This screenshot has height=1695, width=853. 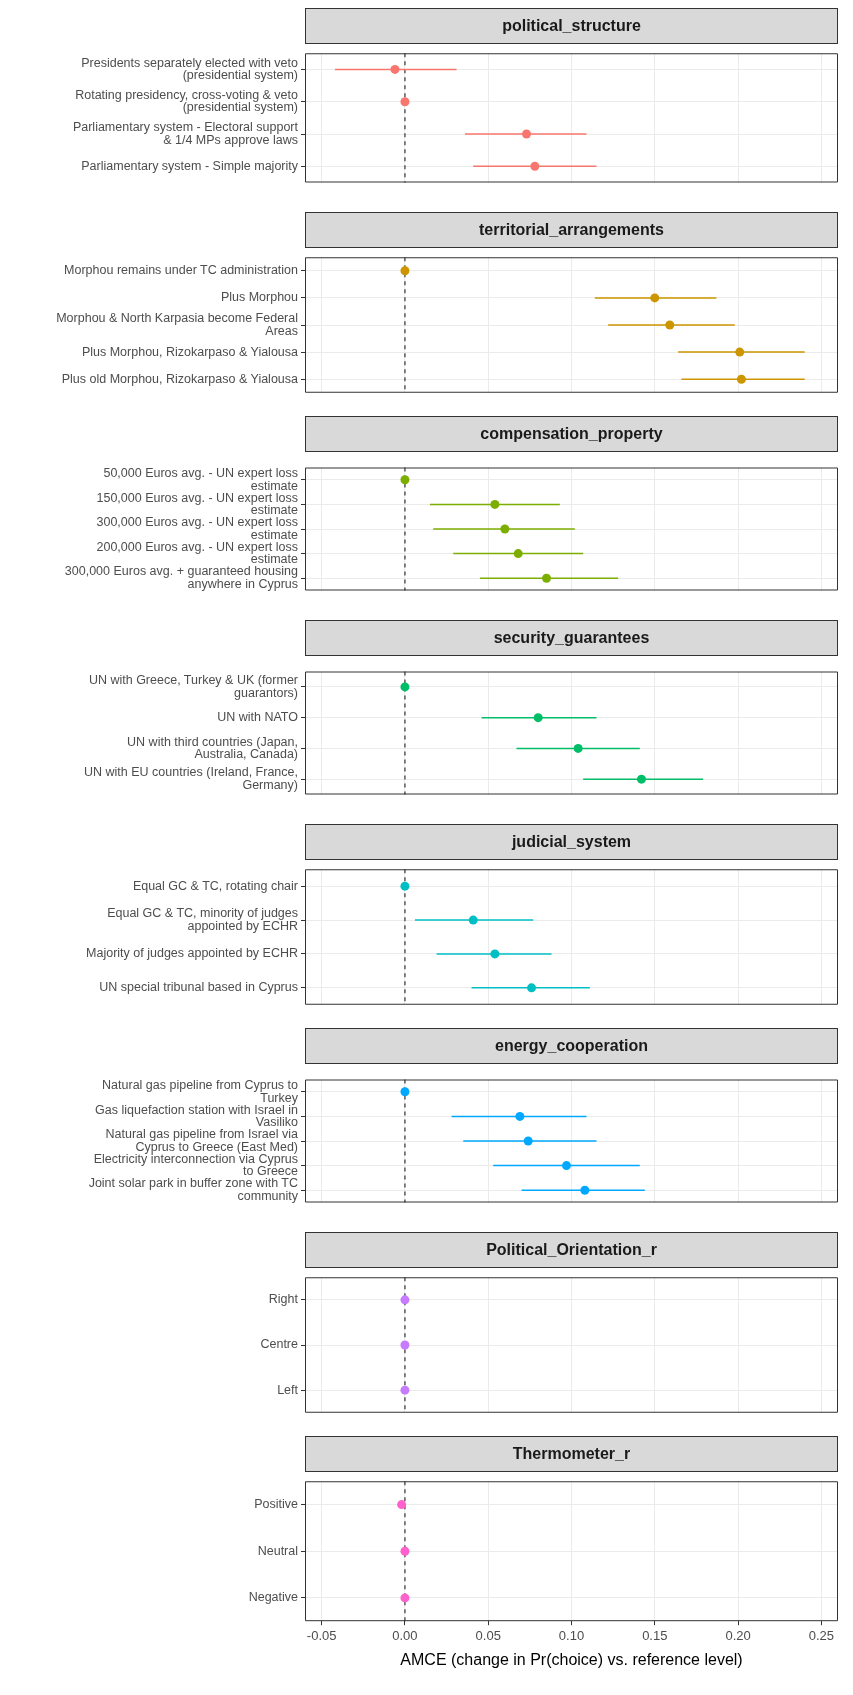 I want to click on chart-title: Political_Orientation_r, so click(x=571, y=1250).